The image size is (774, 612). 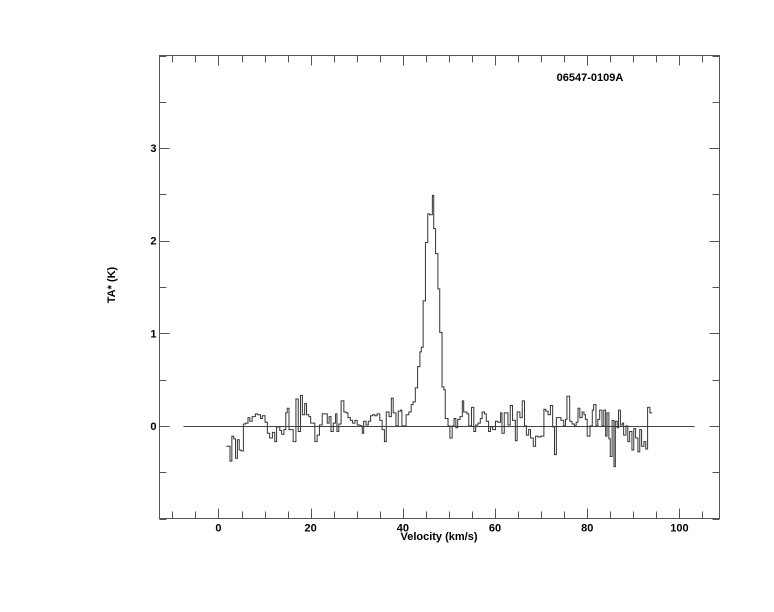 What do you see at coordinates (679, 529) in the screenshot?
I see `x-tick-label: 100` at bounding box center [679, 529].